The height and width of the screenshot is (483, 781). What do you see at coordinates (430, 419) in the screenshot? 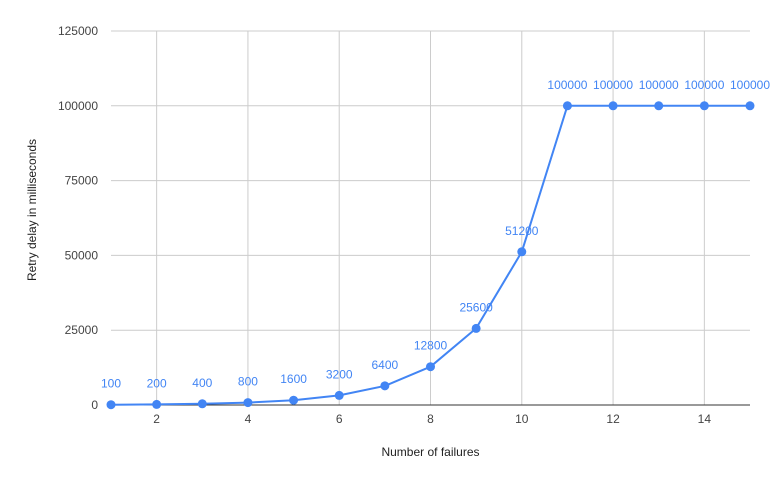
I see `x-tick-label: 8` at bounding box center [430, 419].